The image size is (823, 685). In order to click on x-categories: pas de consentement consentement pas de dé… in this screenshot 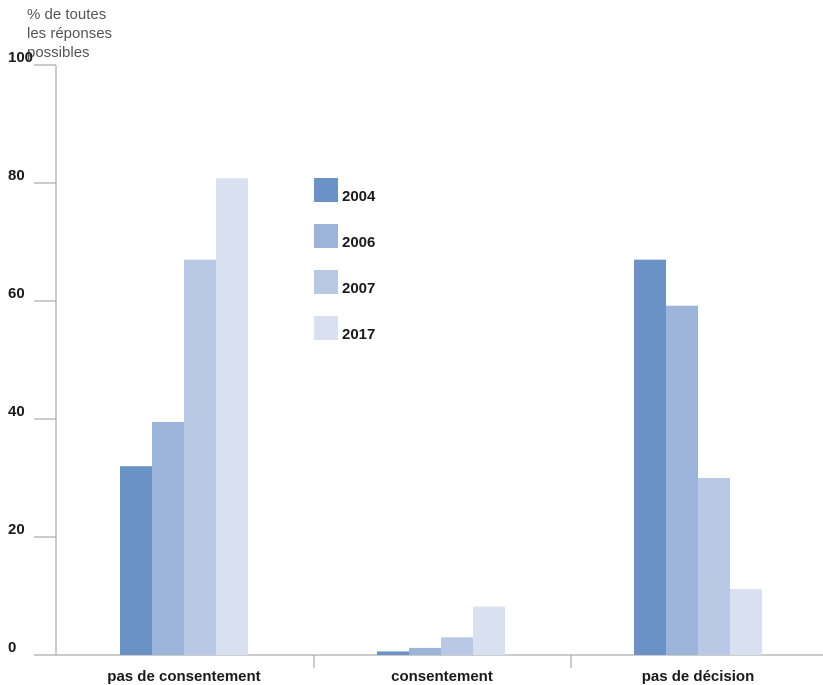, I will do `click(430, 670)`.